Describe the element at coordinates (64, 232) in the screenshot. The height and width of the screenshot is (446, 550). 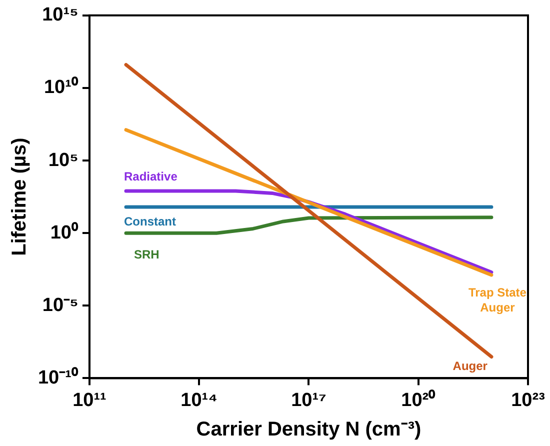
I see `y-tick-label: 10⁰` at that location.